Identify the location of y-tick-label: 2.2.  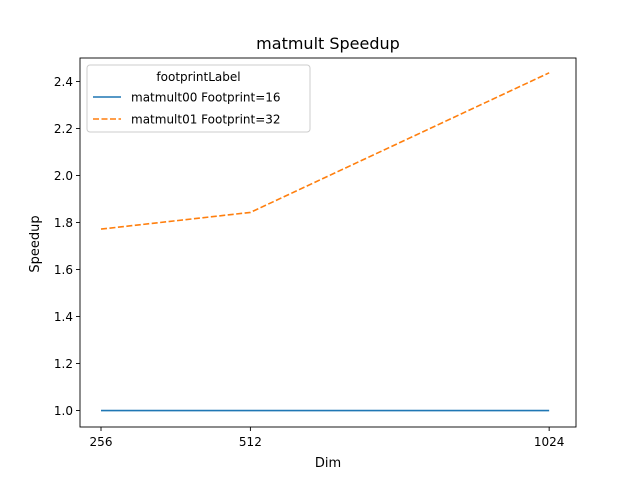
(63, 129).